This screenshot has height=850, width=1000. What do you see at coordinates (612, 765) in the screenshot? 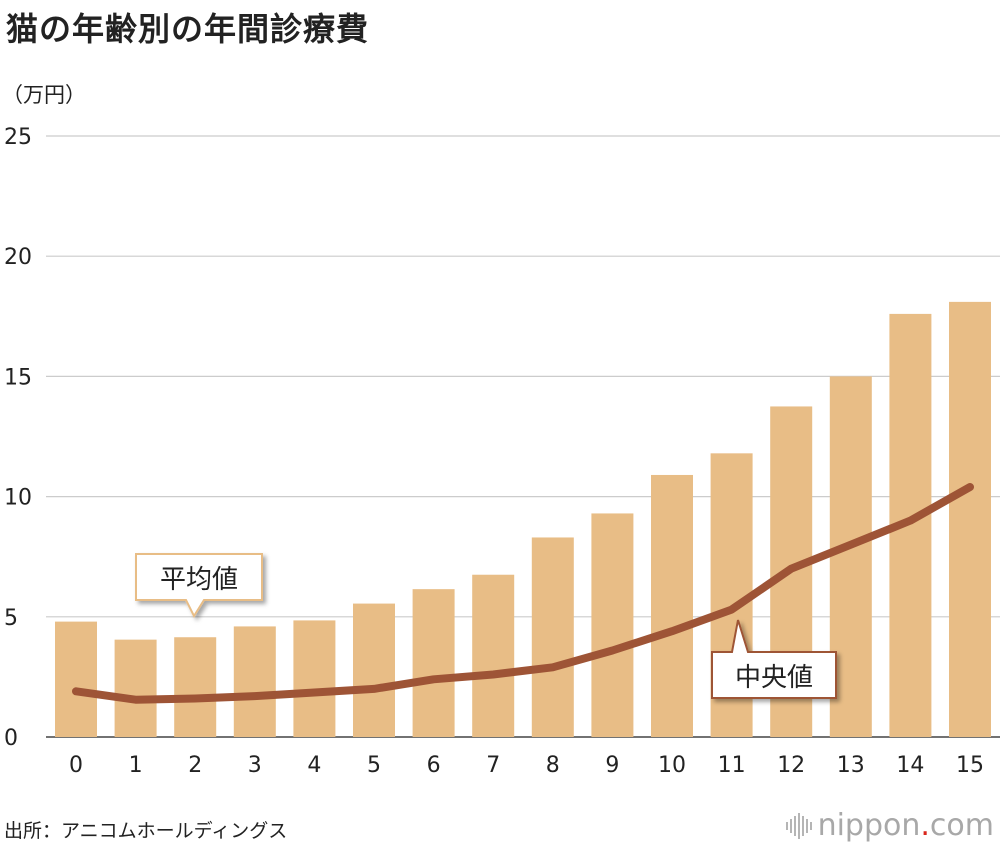
I see `x-tick-label: 9` at bounding box center [612, 765].